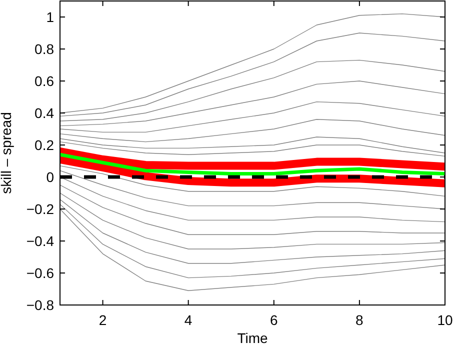 The height and width of the screenshot is (347, 453). I want to click on y-tick-label: 0.4, so click(44, 112).